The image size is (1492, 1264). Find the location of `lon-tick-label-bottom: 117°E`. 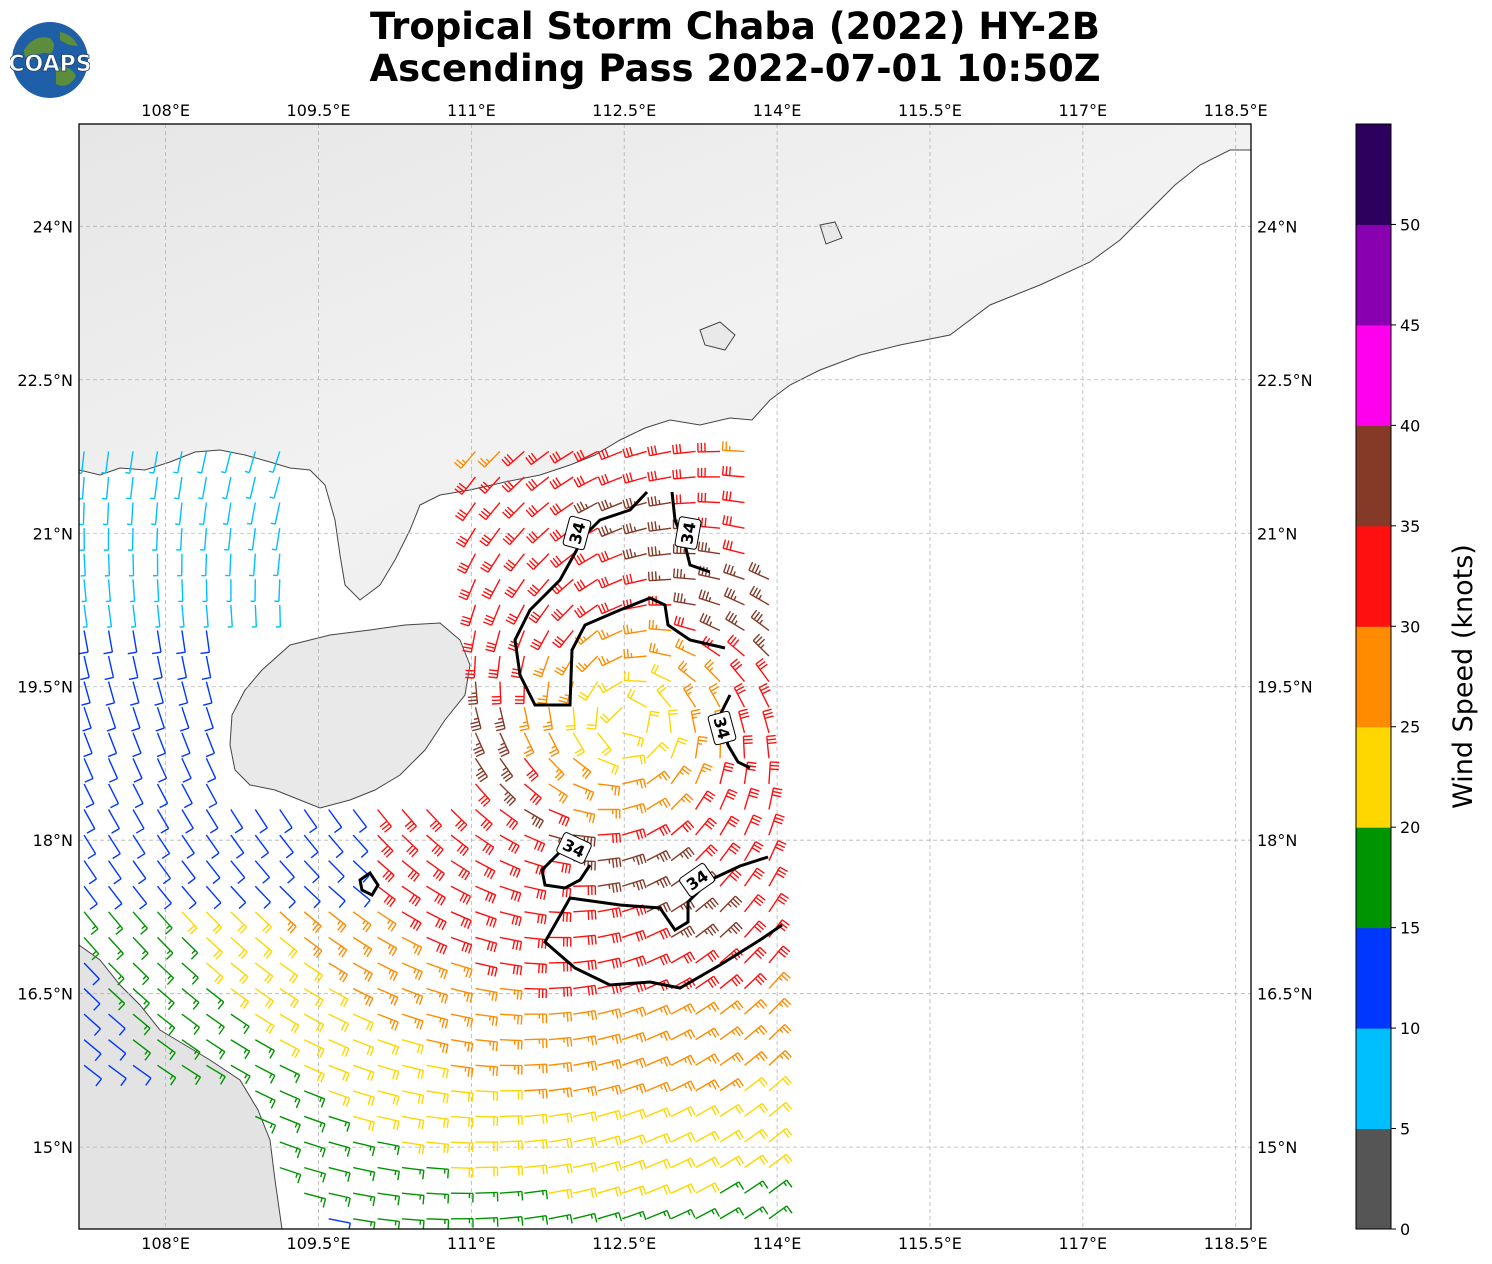

lon-tick-label-bottom: 117°E is located at coordinates (1083, 1243).